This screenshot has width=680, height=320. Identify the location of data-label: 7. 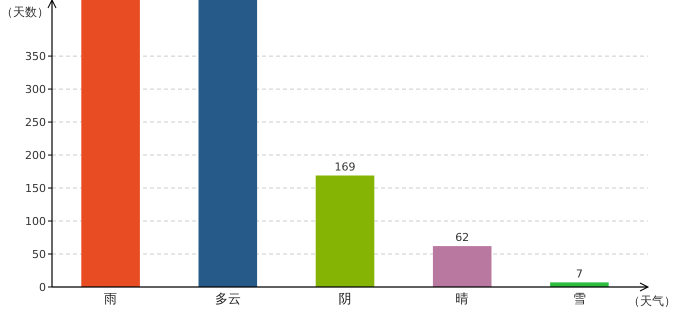
(579, 273).